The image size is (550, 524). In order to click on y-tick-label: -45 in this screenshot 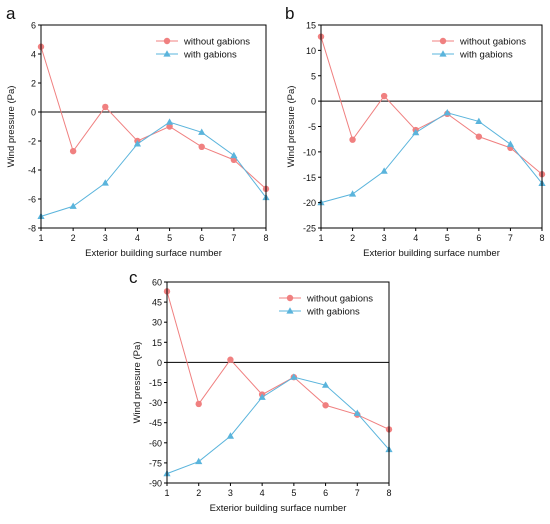, I will do `click(155, 423)`.